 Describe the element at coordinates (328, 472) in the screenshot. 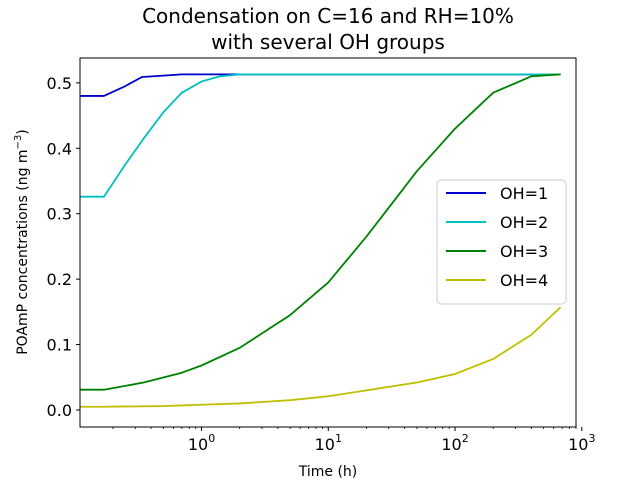

I see `x-axis-label: Time (h)` at that location.